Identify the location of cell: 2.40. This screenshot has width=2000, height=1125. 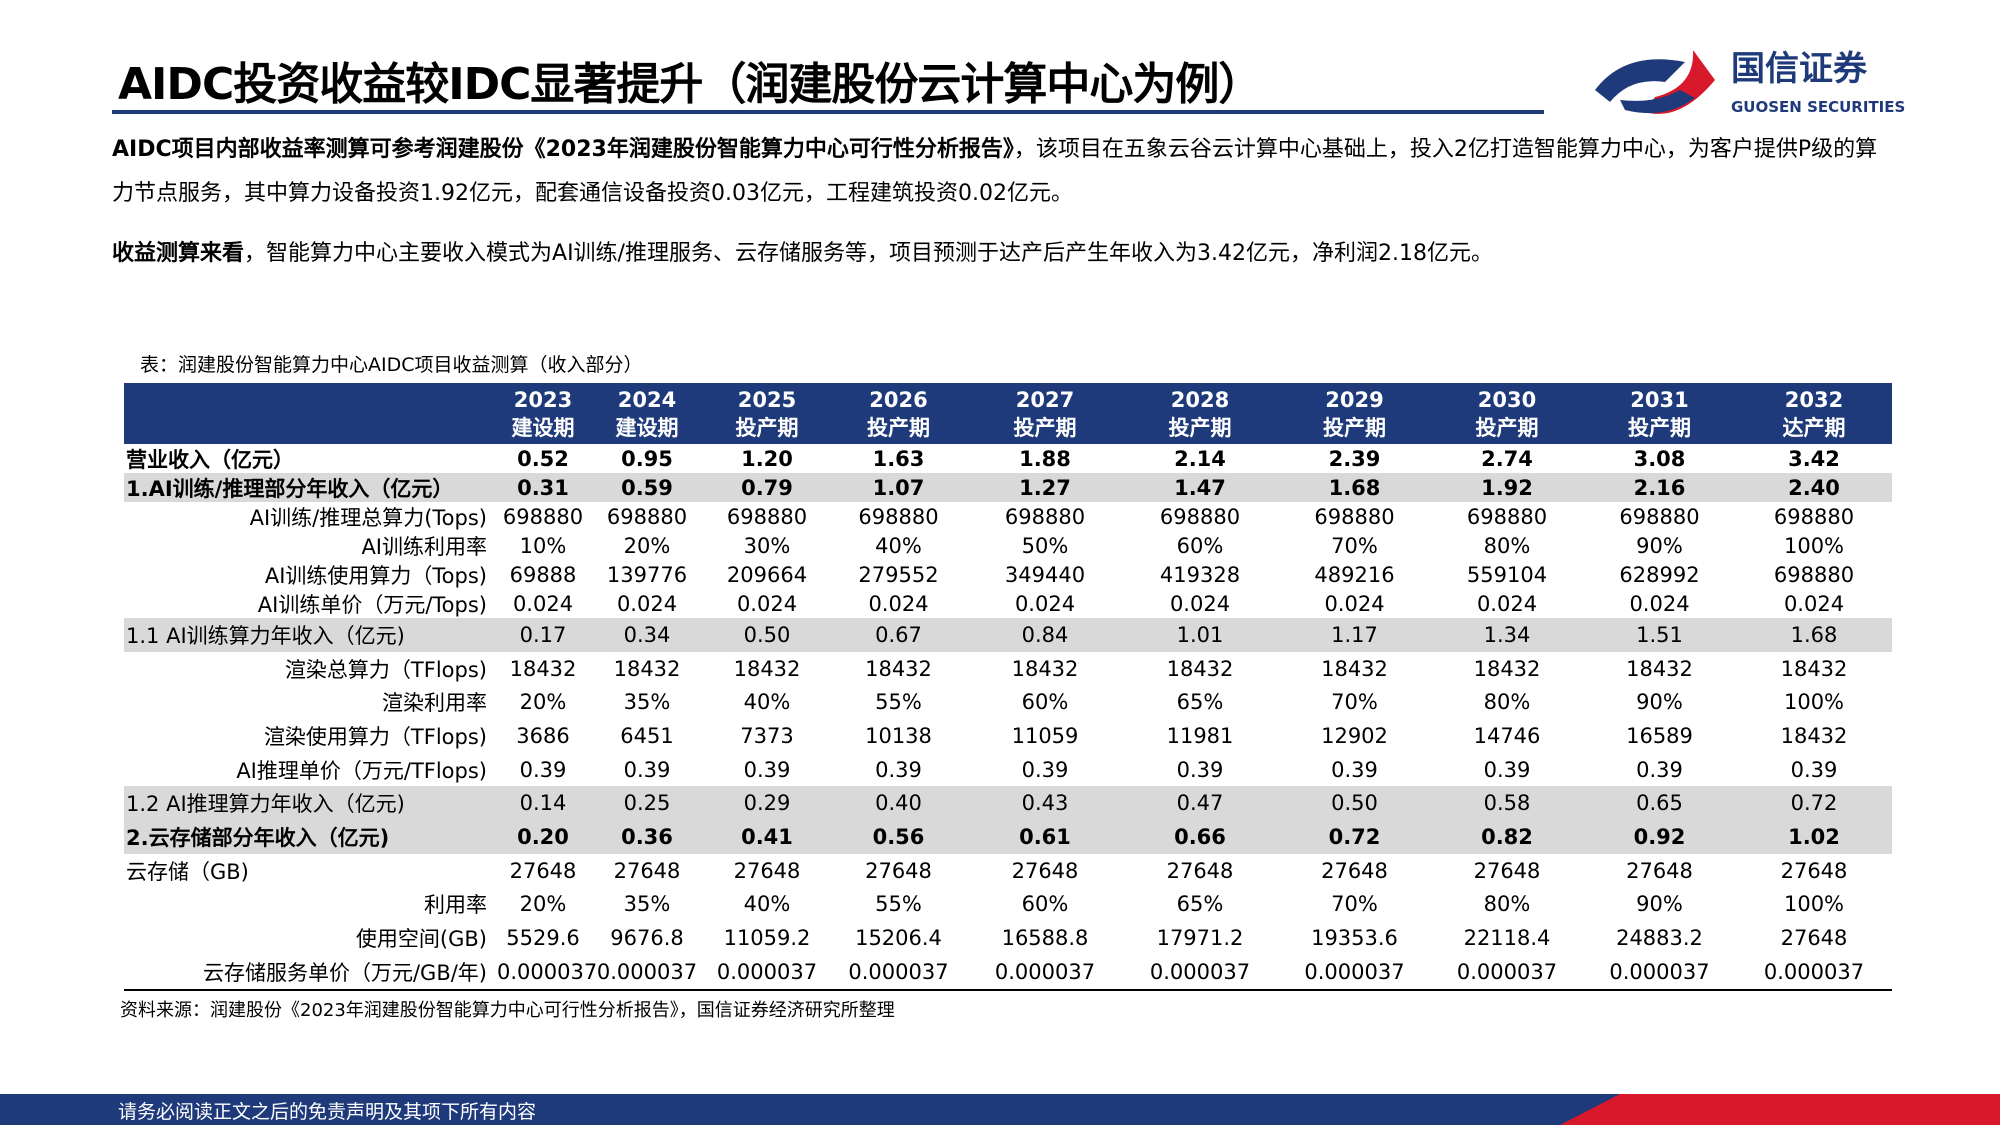
(1814, 488).